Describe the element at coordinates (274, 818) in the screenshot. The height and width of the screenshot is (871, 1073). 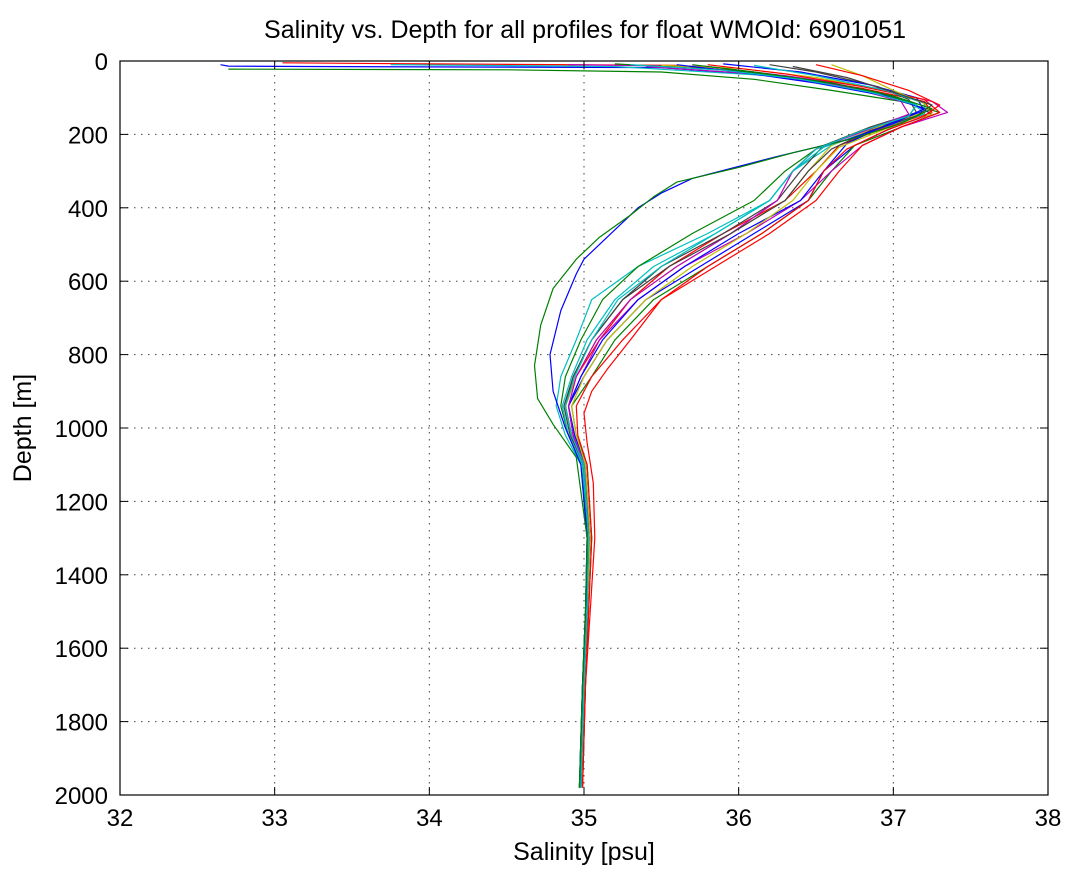
I see `x-tick-label: 33` at that location.